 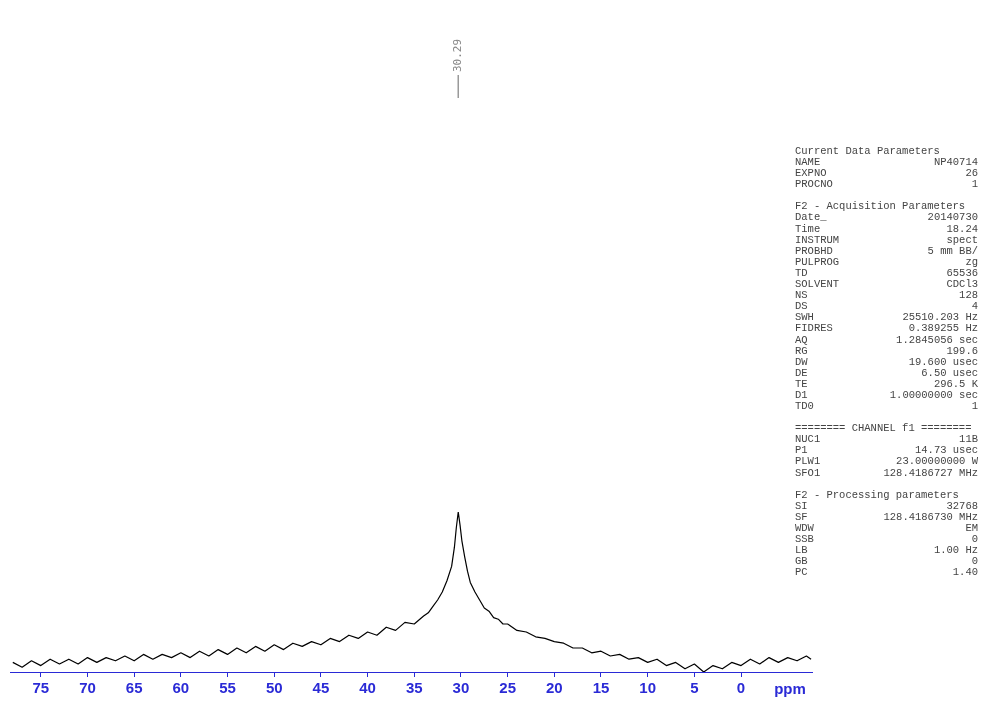 What do you see at coordinates (886, 272) in the screenshot?
I see `text: TD 65536` at bounding box center [886, 272].